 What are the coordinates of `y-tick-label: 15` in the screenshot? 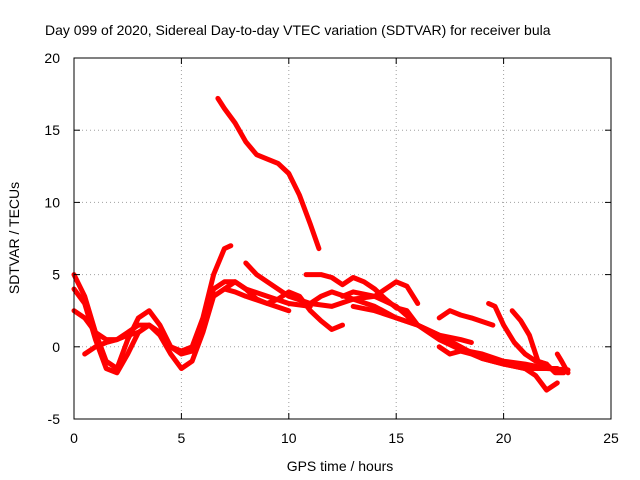 It's located at (52, 130).